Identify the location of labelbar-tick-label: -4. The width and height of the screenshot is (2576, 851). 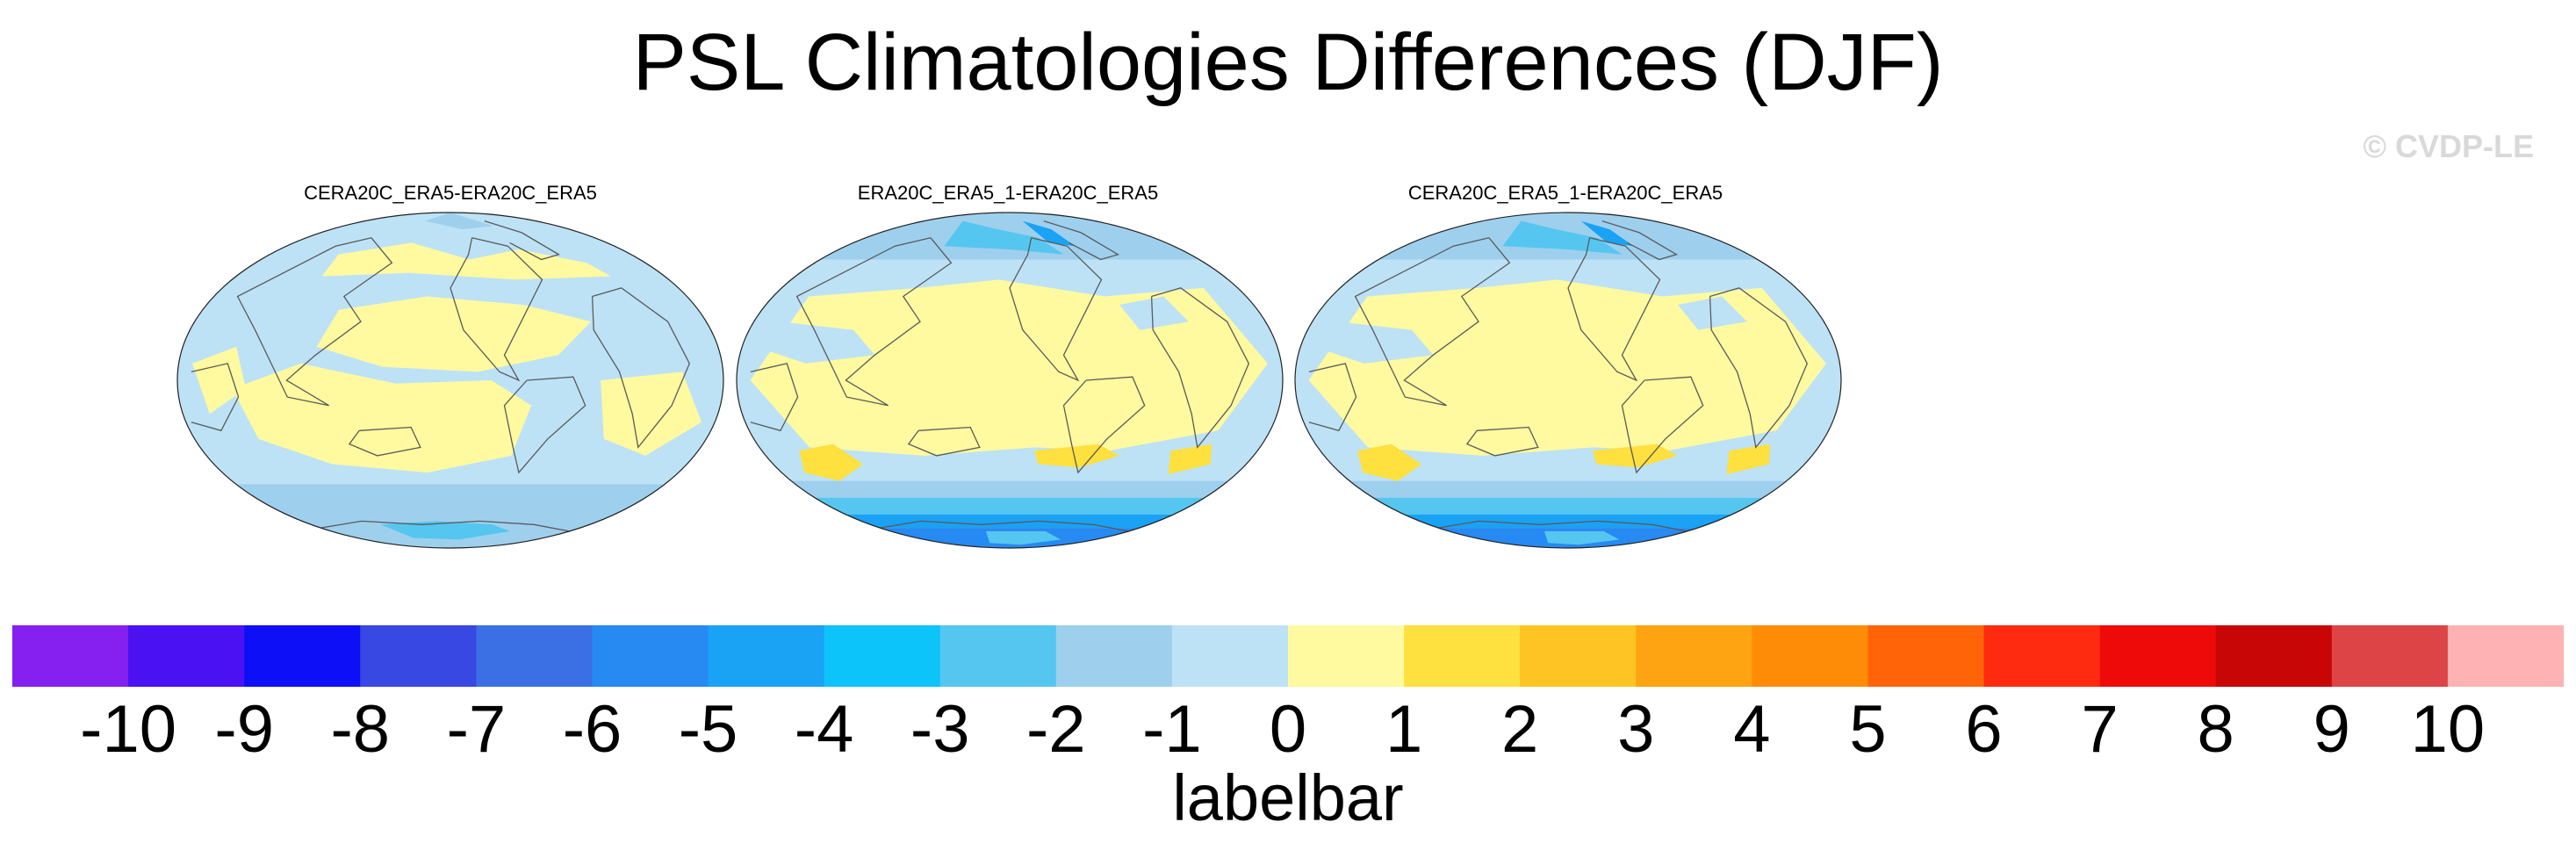
(824, 729).